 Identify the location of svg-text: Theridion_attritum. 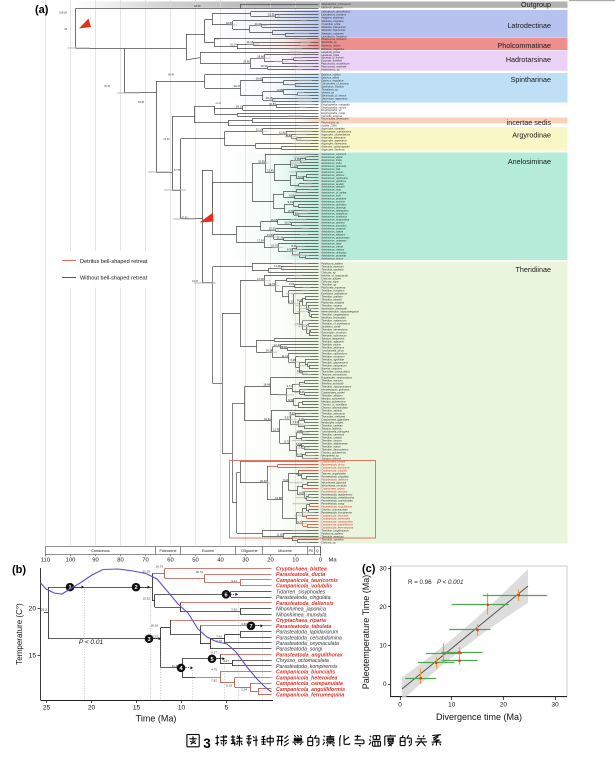
(332, 410).